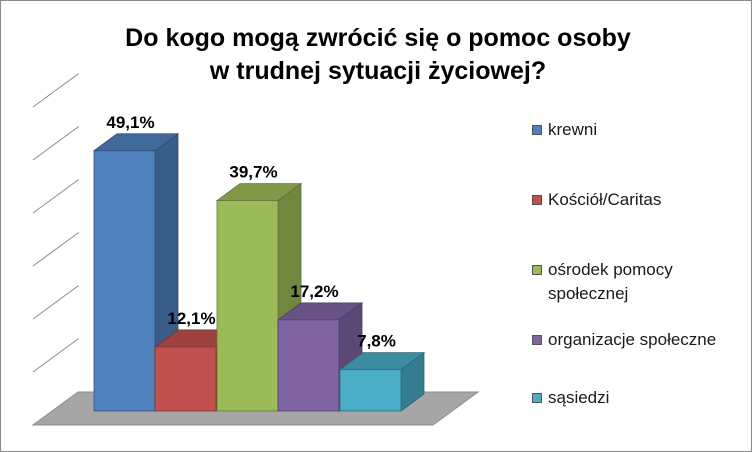 This screenshot has height=452, width=752. What do you see at coordinates (579, 397) in the screenshot?
I see `legend-label: sąsiedzi` at bounding box center [579, 397].